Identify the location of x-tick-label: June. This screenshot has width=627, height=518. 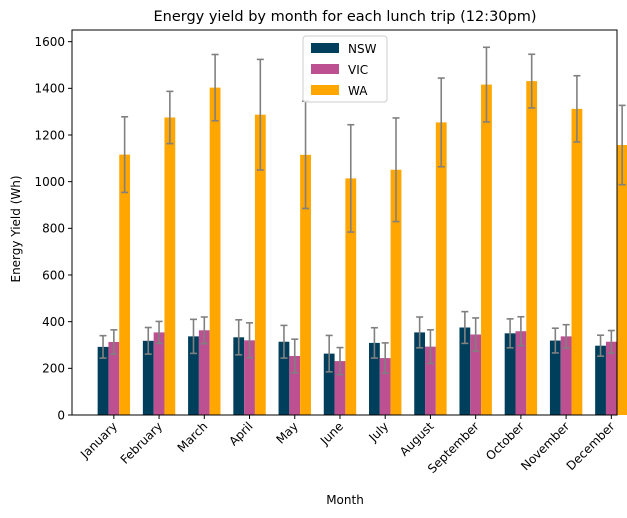
(331, 433).